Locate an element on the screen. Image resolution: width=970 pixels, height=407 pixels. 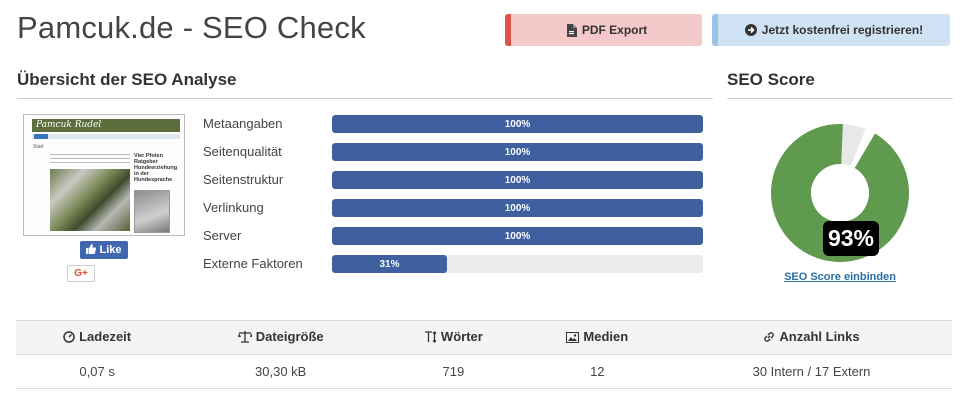
link-icon is located at coordinates (769, 338).